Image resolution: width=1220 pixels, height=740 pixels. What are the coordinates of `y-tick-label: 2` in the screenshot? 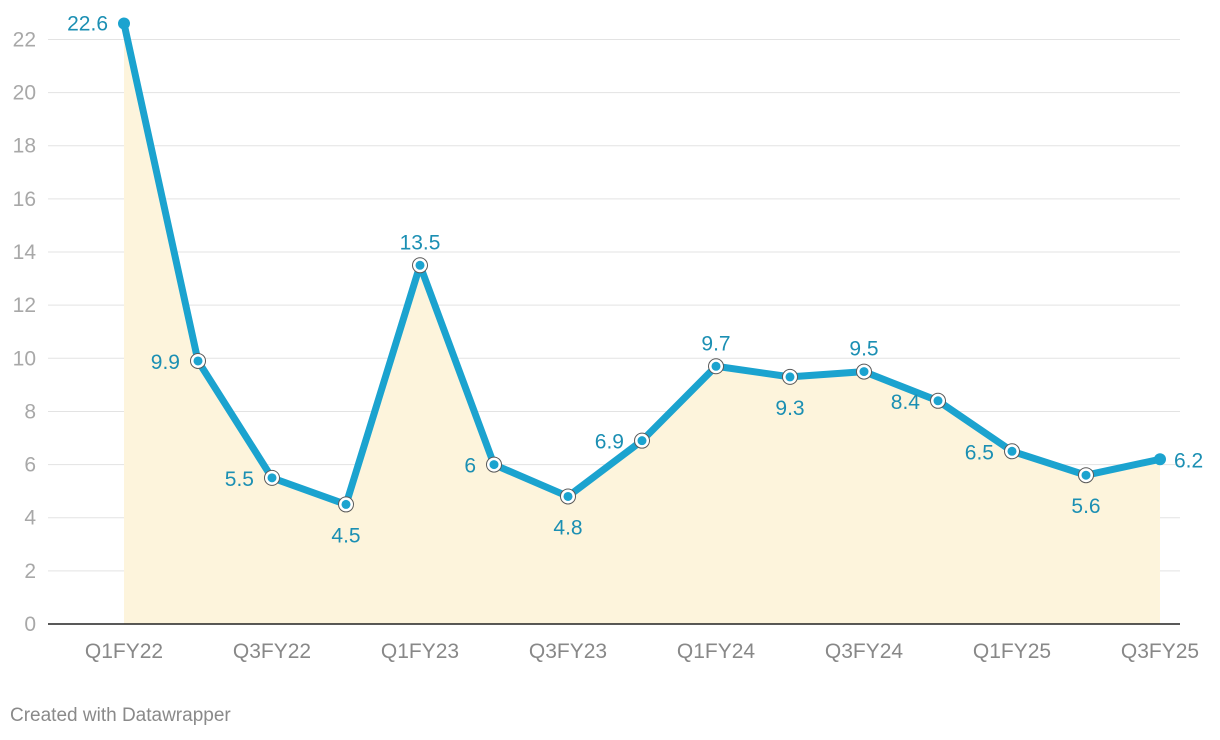 It's located at (30, 571).